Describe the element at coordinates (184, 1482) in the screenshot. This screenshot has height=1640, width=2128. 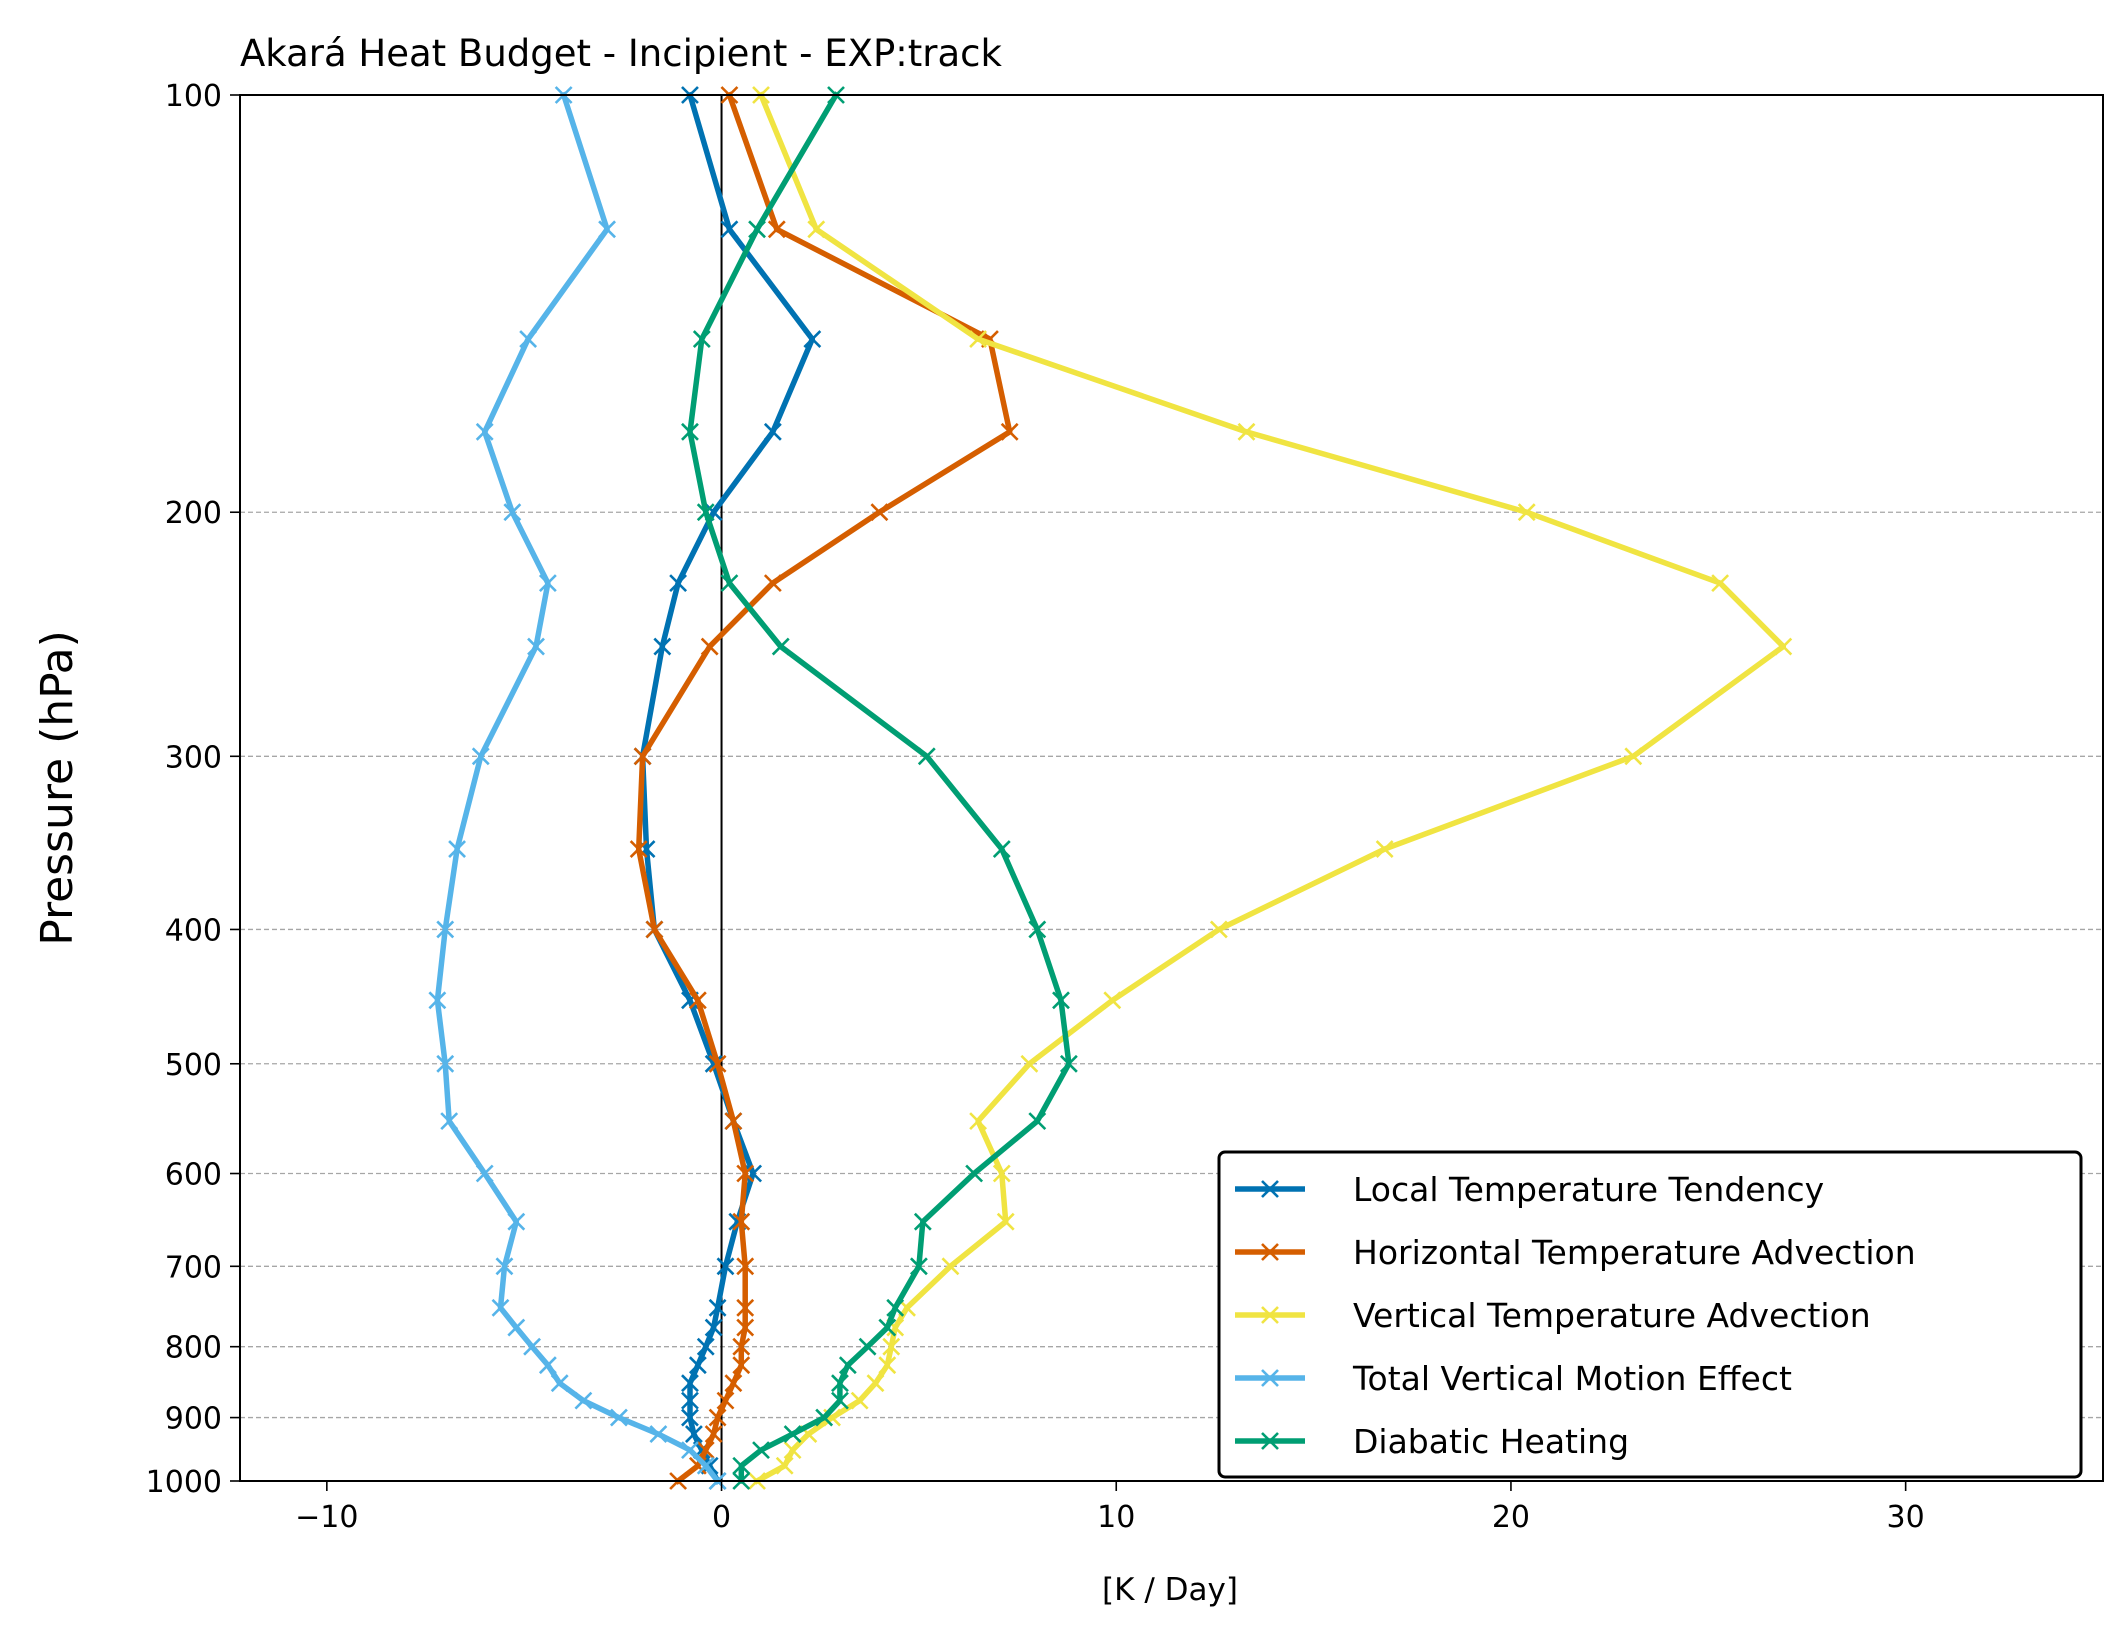
I see `y-tick-label: 1000` at that location.